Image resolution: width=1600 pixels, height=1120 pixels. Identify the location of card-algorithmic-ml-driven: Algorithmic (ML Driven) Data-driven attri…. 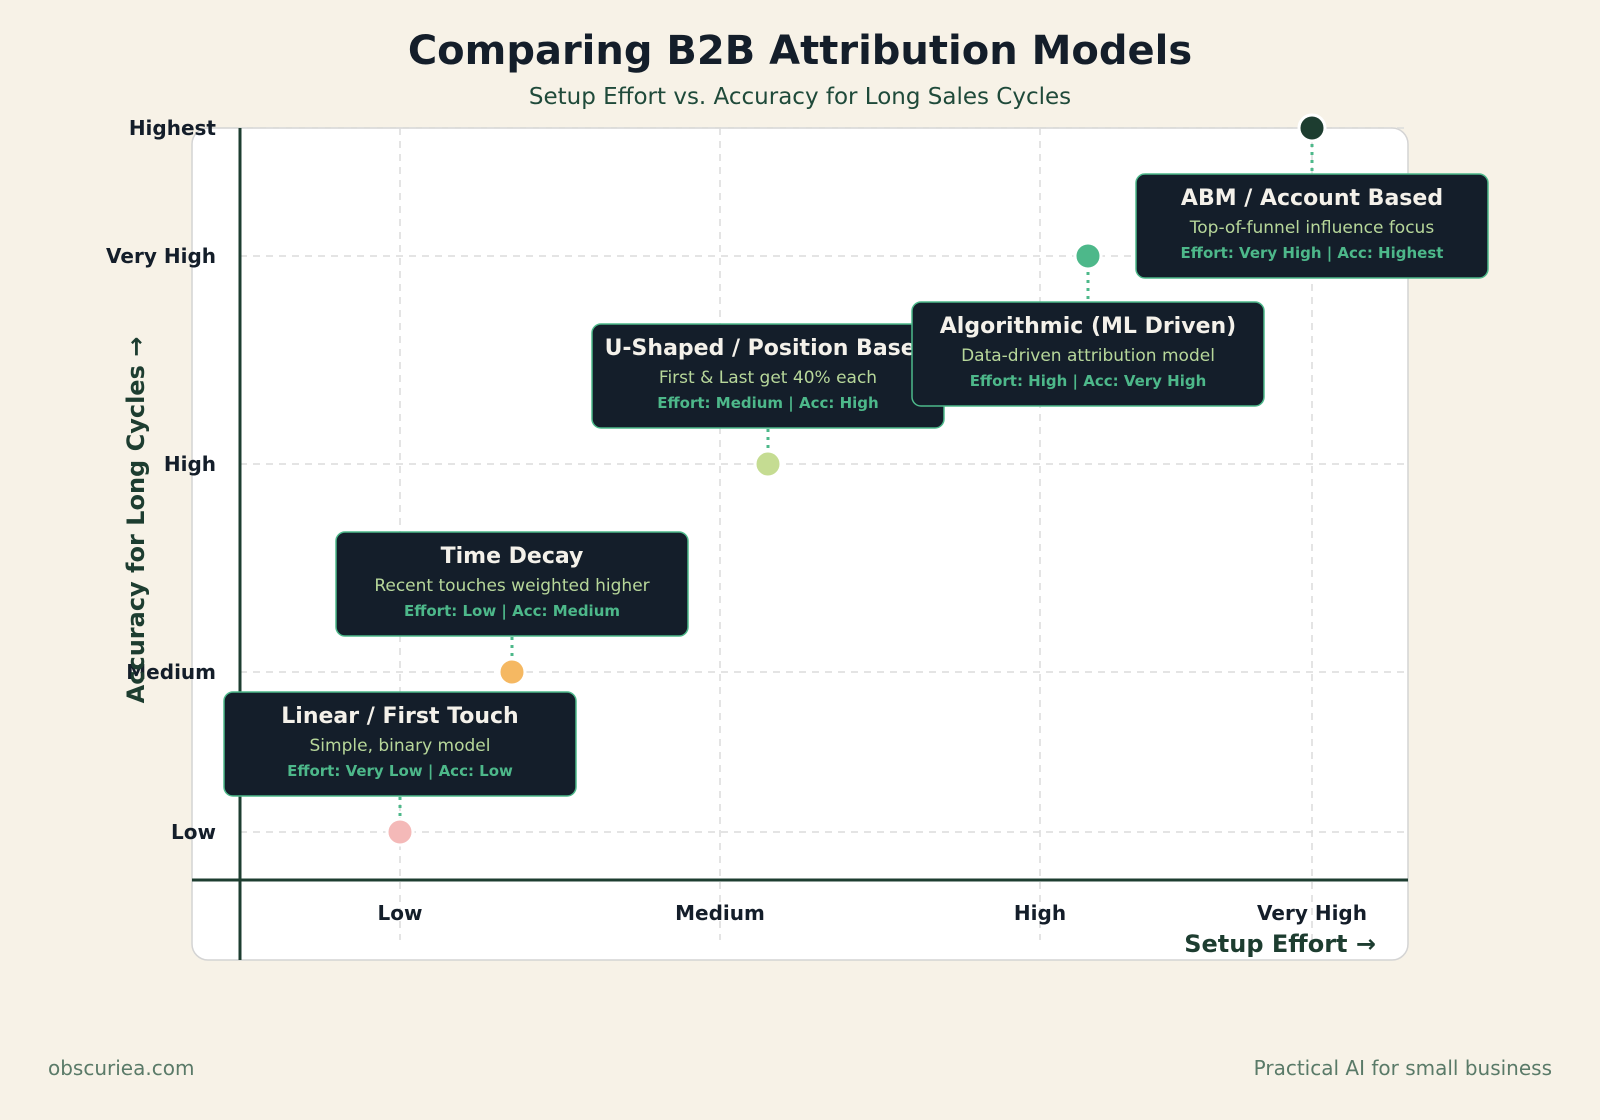
(1088, 354).